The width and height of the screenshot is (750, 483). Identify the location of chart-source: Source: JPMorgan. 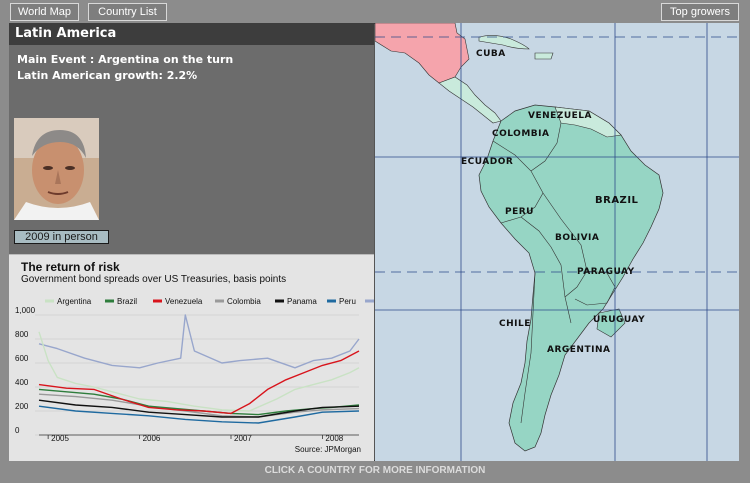
(327, 449).